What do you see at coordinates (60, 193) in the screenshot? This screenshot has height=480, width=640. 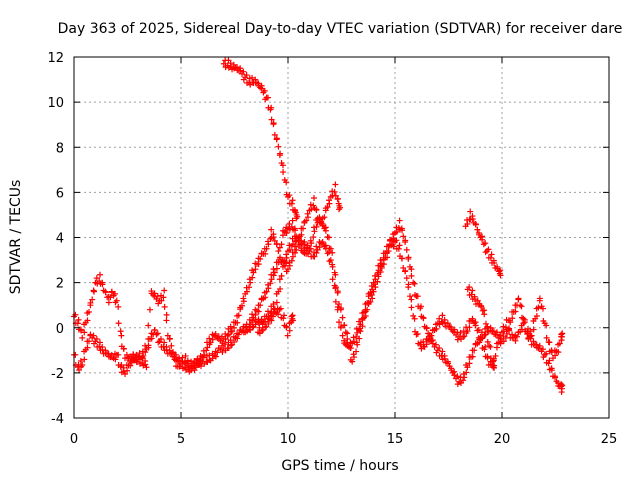 I see `y-tick-label: 6` at bounding box center [60, 193].